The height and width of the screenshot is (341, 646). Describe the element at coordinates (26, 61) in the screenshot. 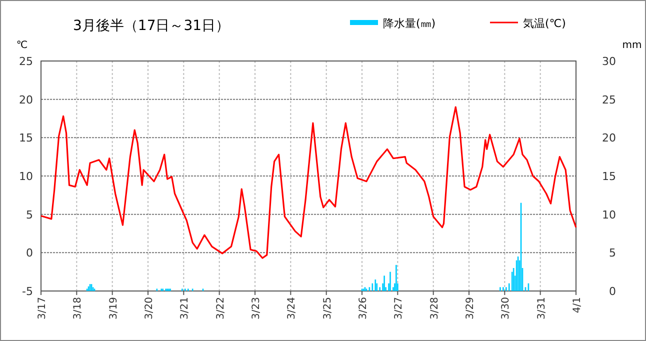

I see `y-tick-label: 25` at that location.